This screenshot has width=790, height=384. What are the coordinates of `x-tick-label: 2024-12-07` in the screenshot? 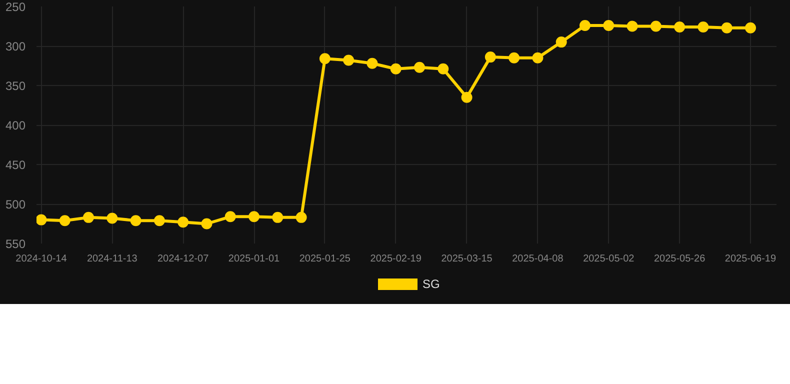 It's located at (184, 259).